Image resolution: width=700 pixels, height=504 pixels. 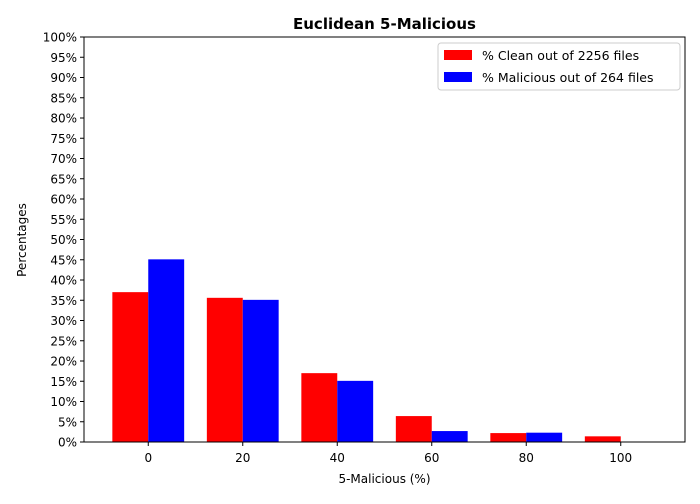 I want to click on y-tick-label: 80%, so click(x=63, y=119).